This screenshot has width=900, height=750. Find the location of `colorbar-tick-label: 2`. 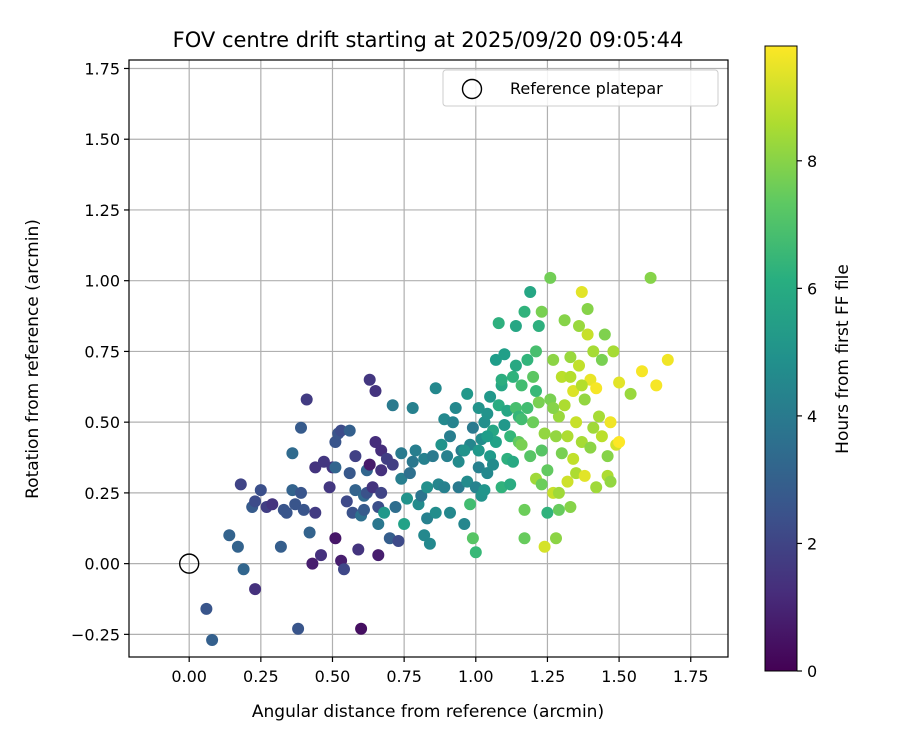

colorbar-tick-label: 2 is located at coordinates (812, 543).